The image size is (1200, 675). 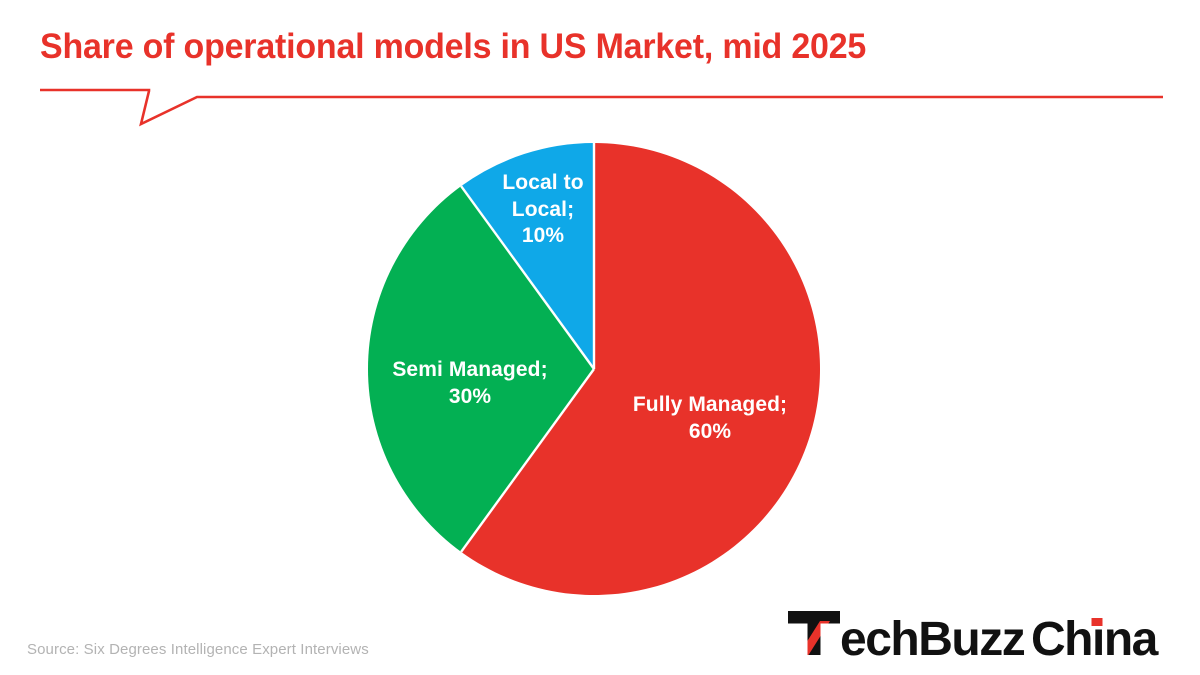 I want to click on callout-tail-path, so click(x=601, y=107).